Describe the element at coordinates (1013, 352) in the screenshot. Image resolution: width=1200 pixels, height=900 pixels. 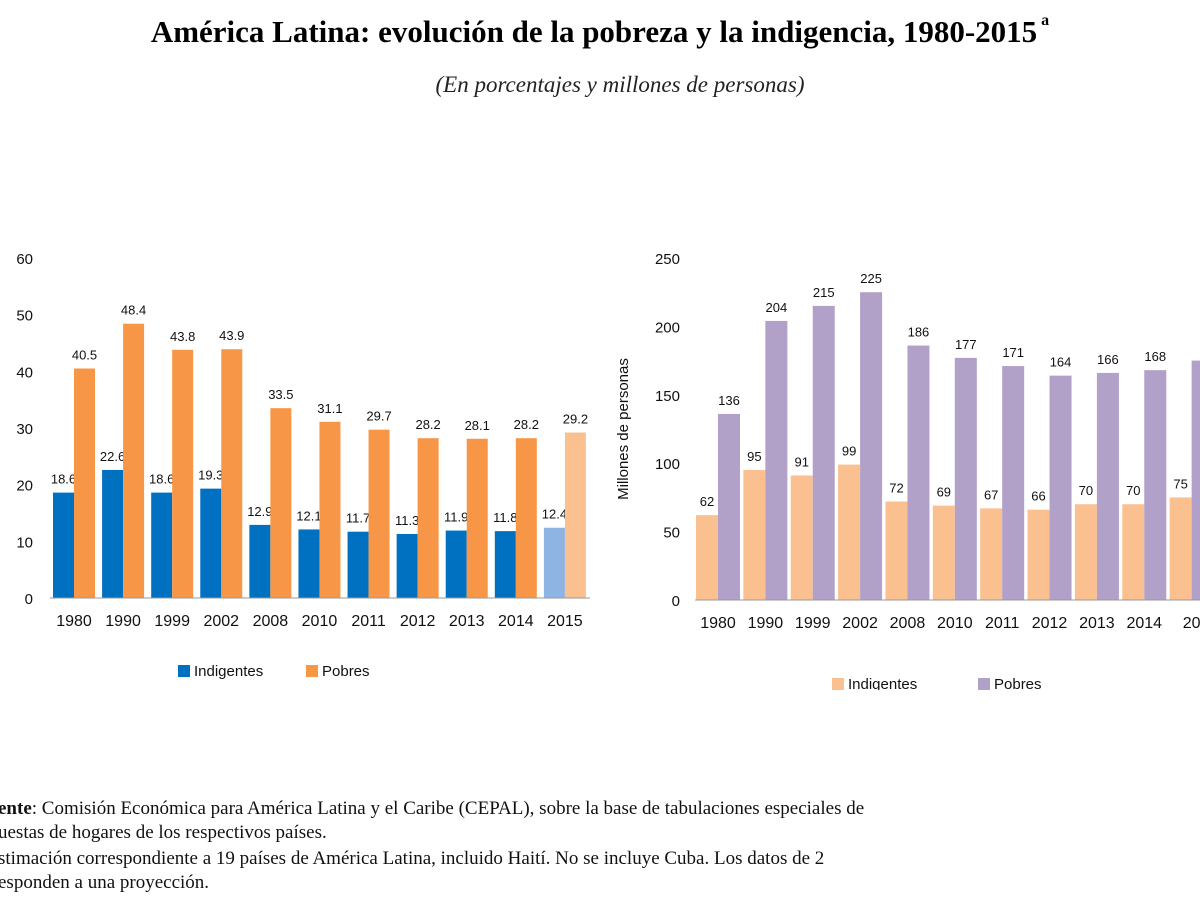
I see `data-label: 171` at that location.